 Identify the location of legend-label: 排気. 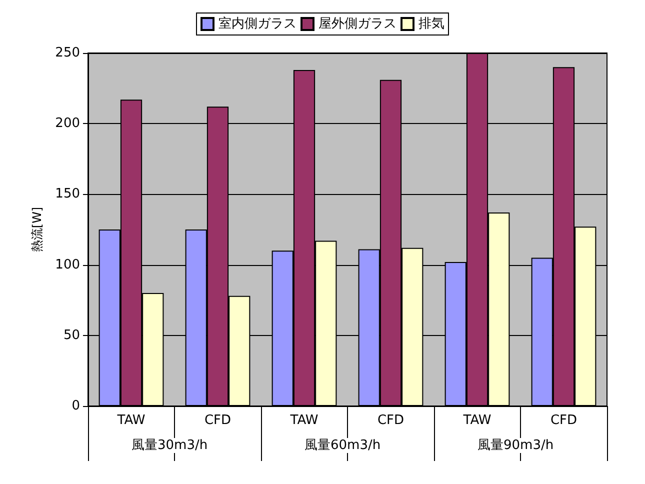
(431, 24).